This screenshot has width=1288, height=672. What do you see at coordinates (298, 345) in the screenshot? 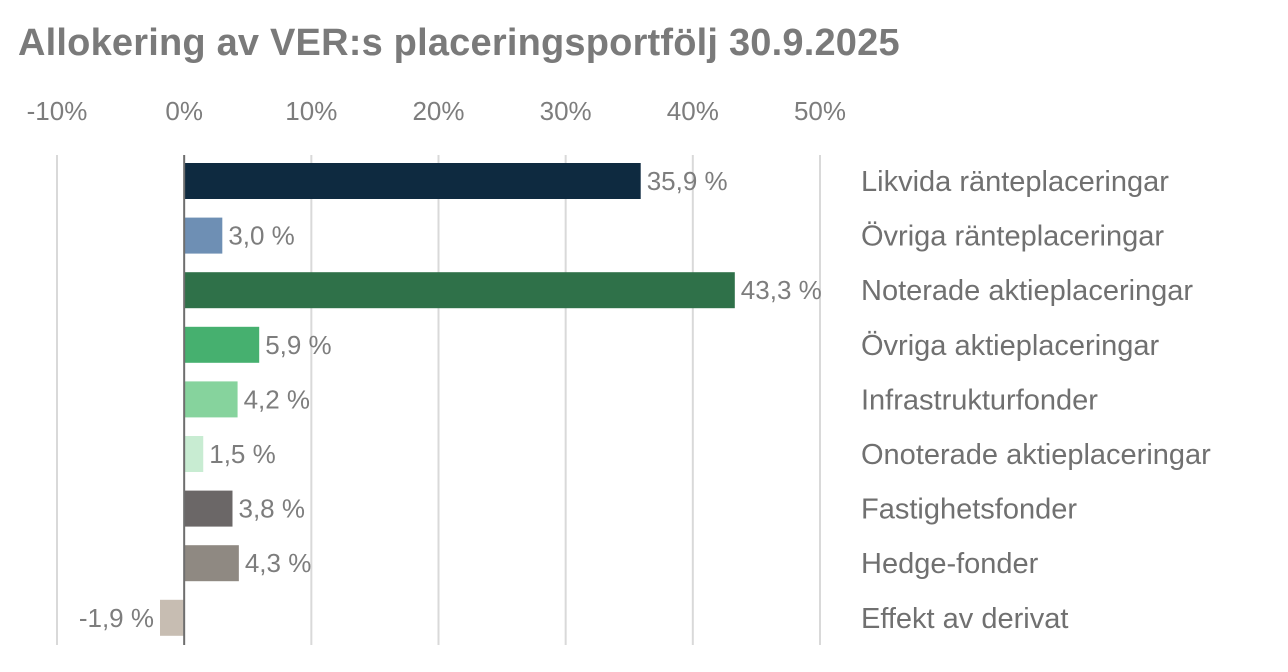
I see `bar-value-label: 5,9 %` at bounding box center [298, 345].